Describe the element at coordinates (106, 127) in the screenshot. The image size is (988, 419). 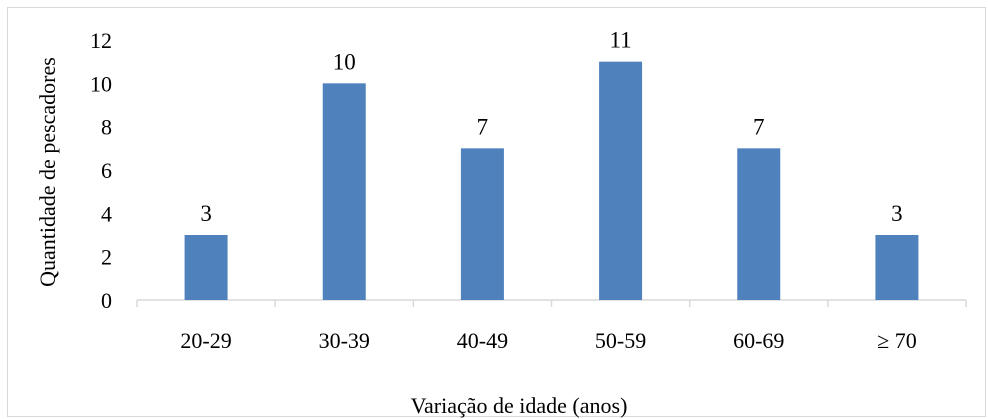
I see `y-tick-label: 8` at that location.